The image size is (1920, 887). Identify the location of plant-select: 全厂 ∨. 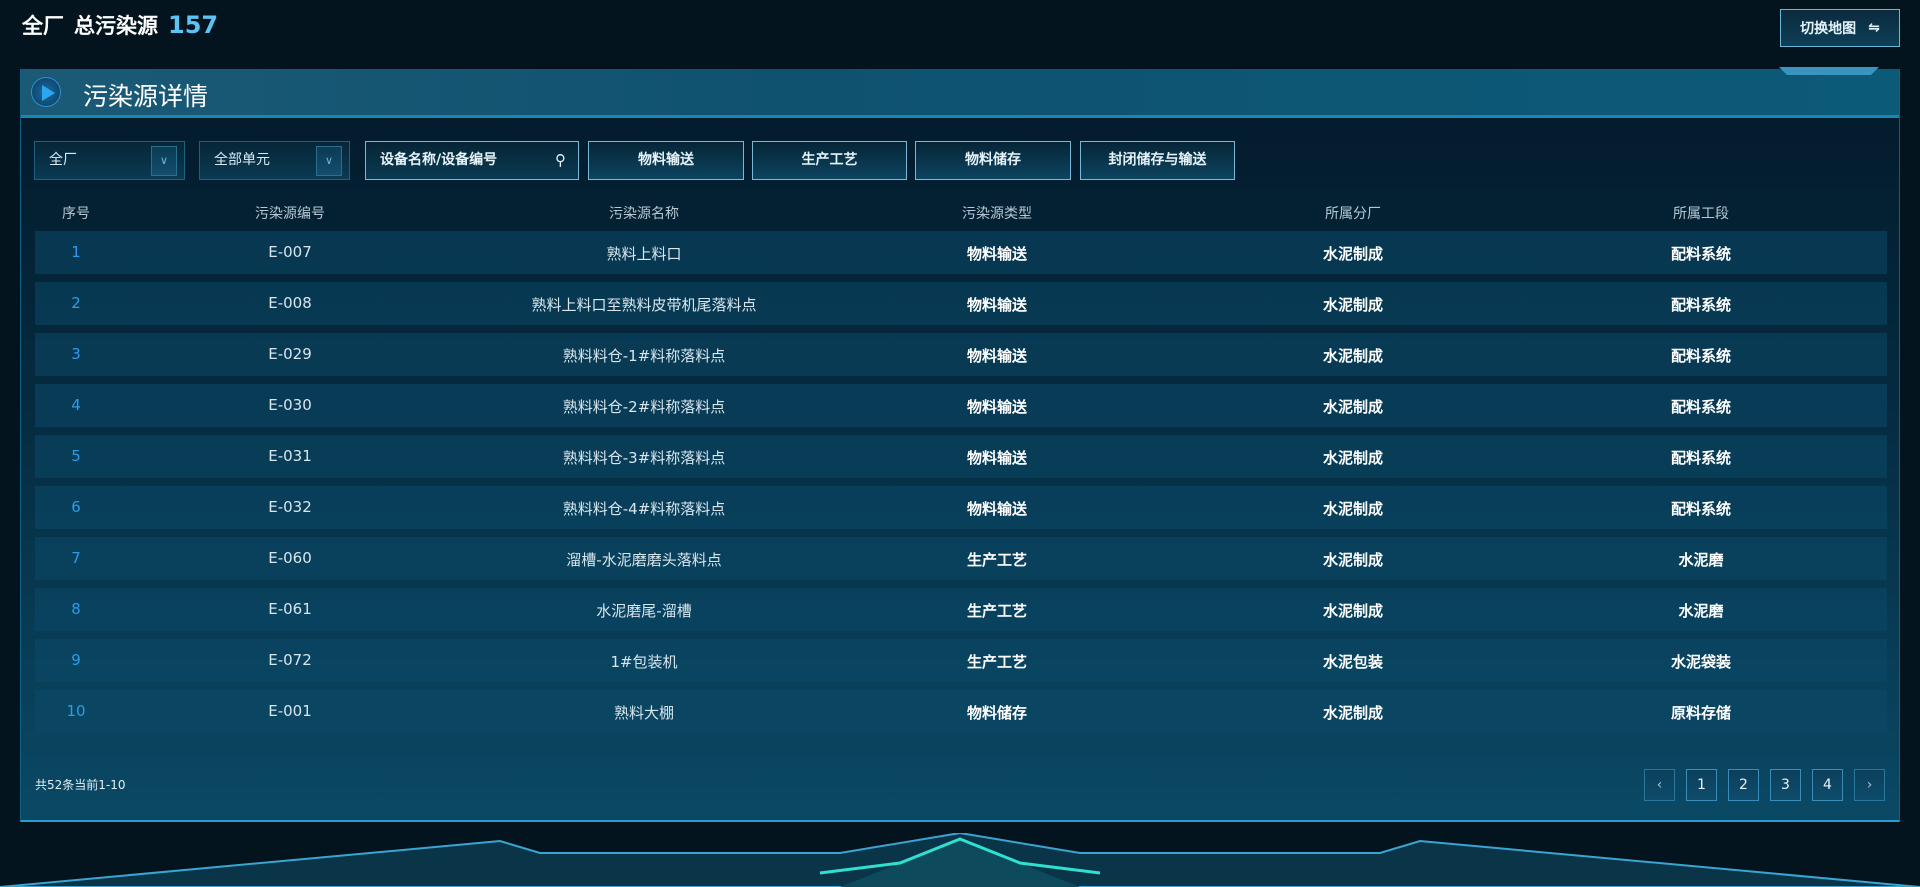
(109, 160).